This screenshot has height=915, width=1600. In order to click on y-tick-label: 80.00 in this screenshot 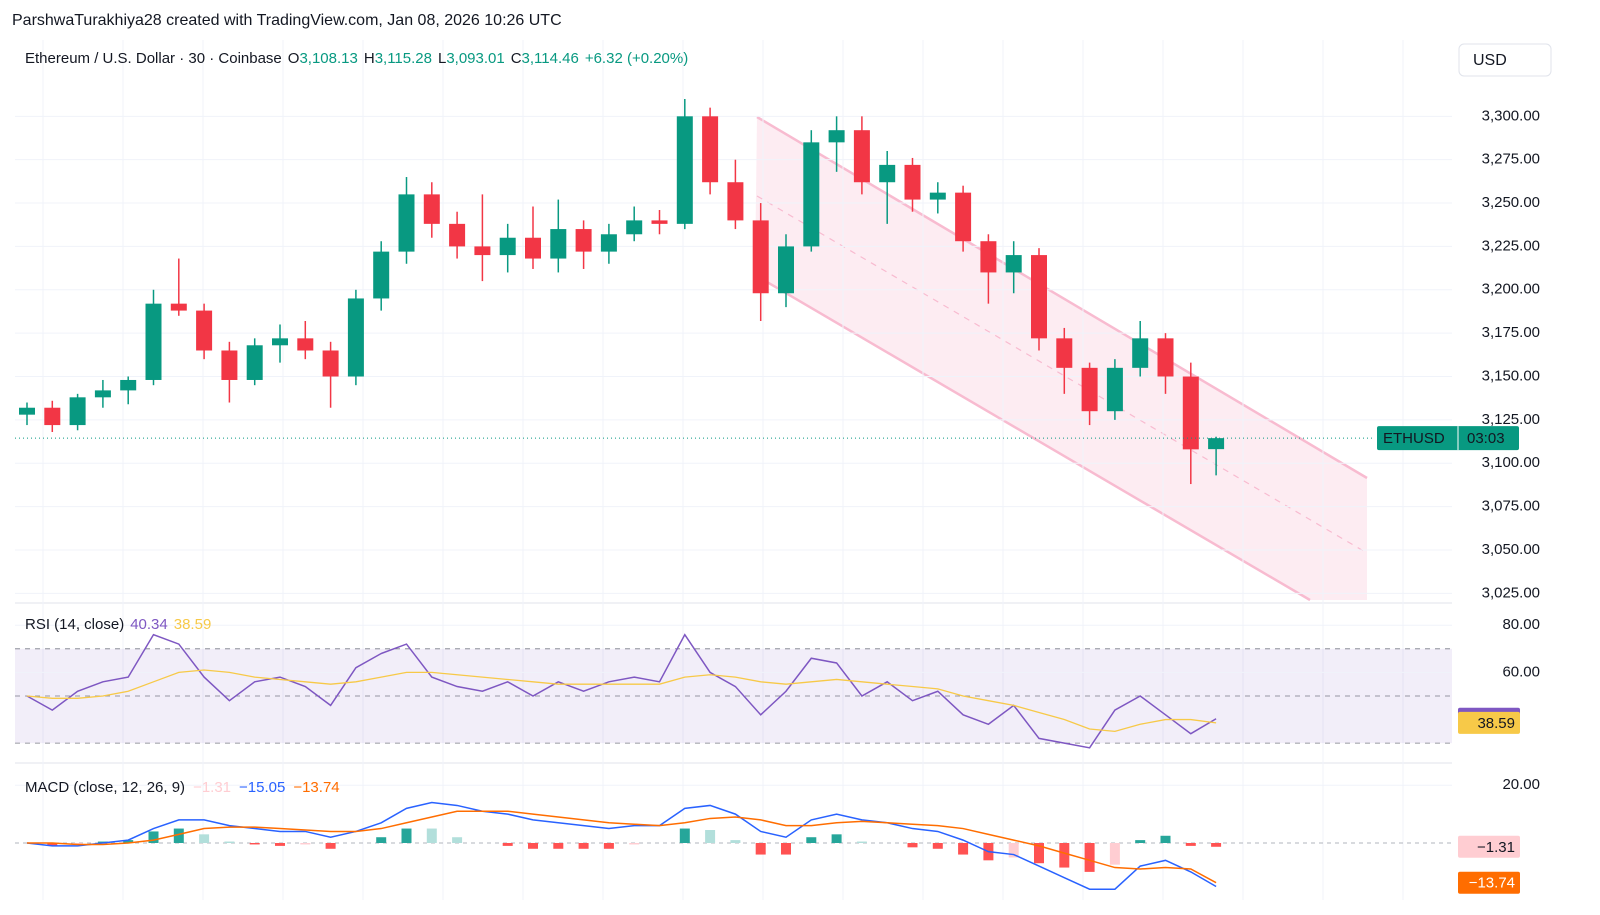, I will do `click(1521, 624)`.